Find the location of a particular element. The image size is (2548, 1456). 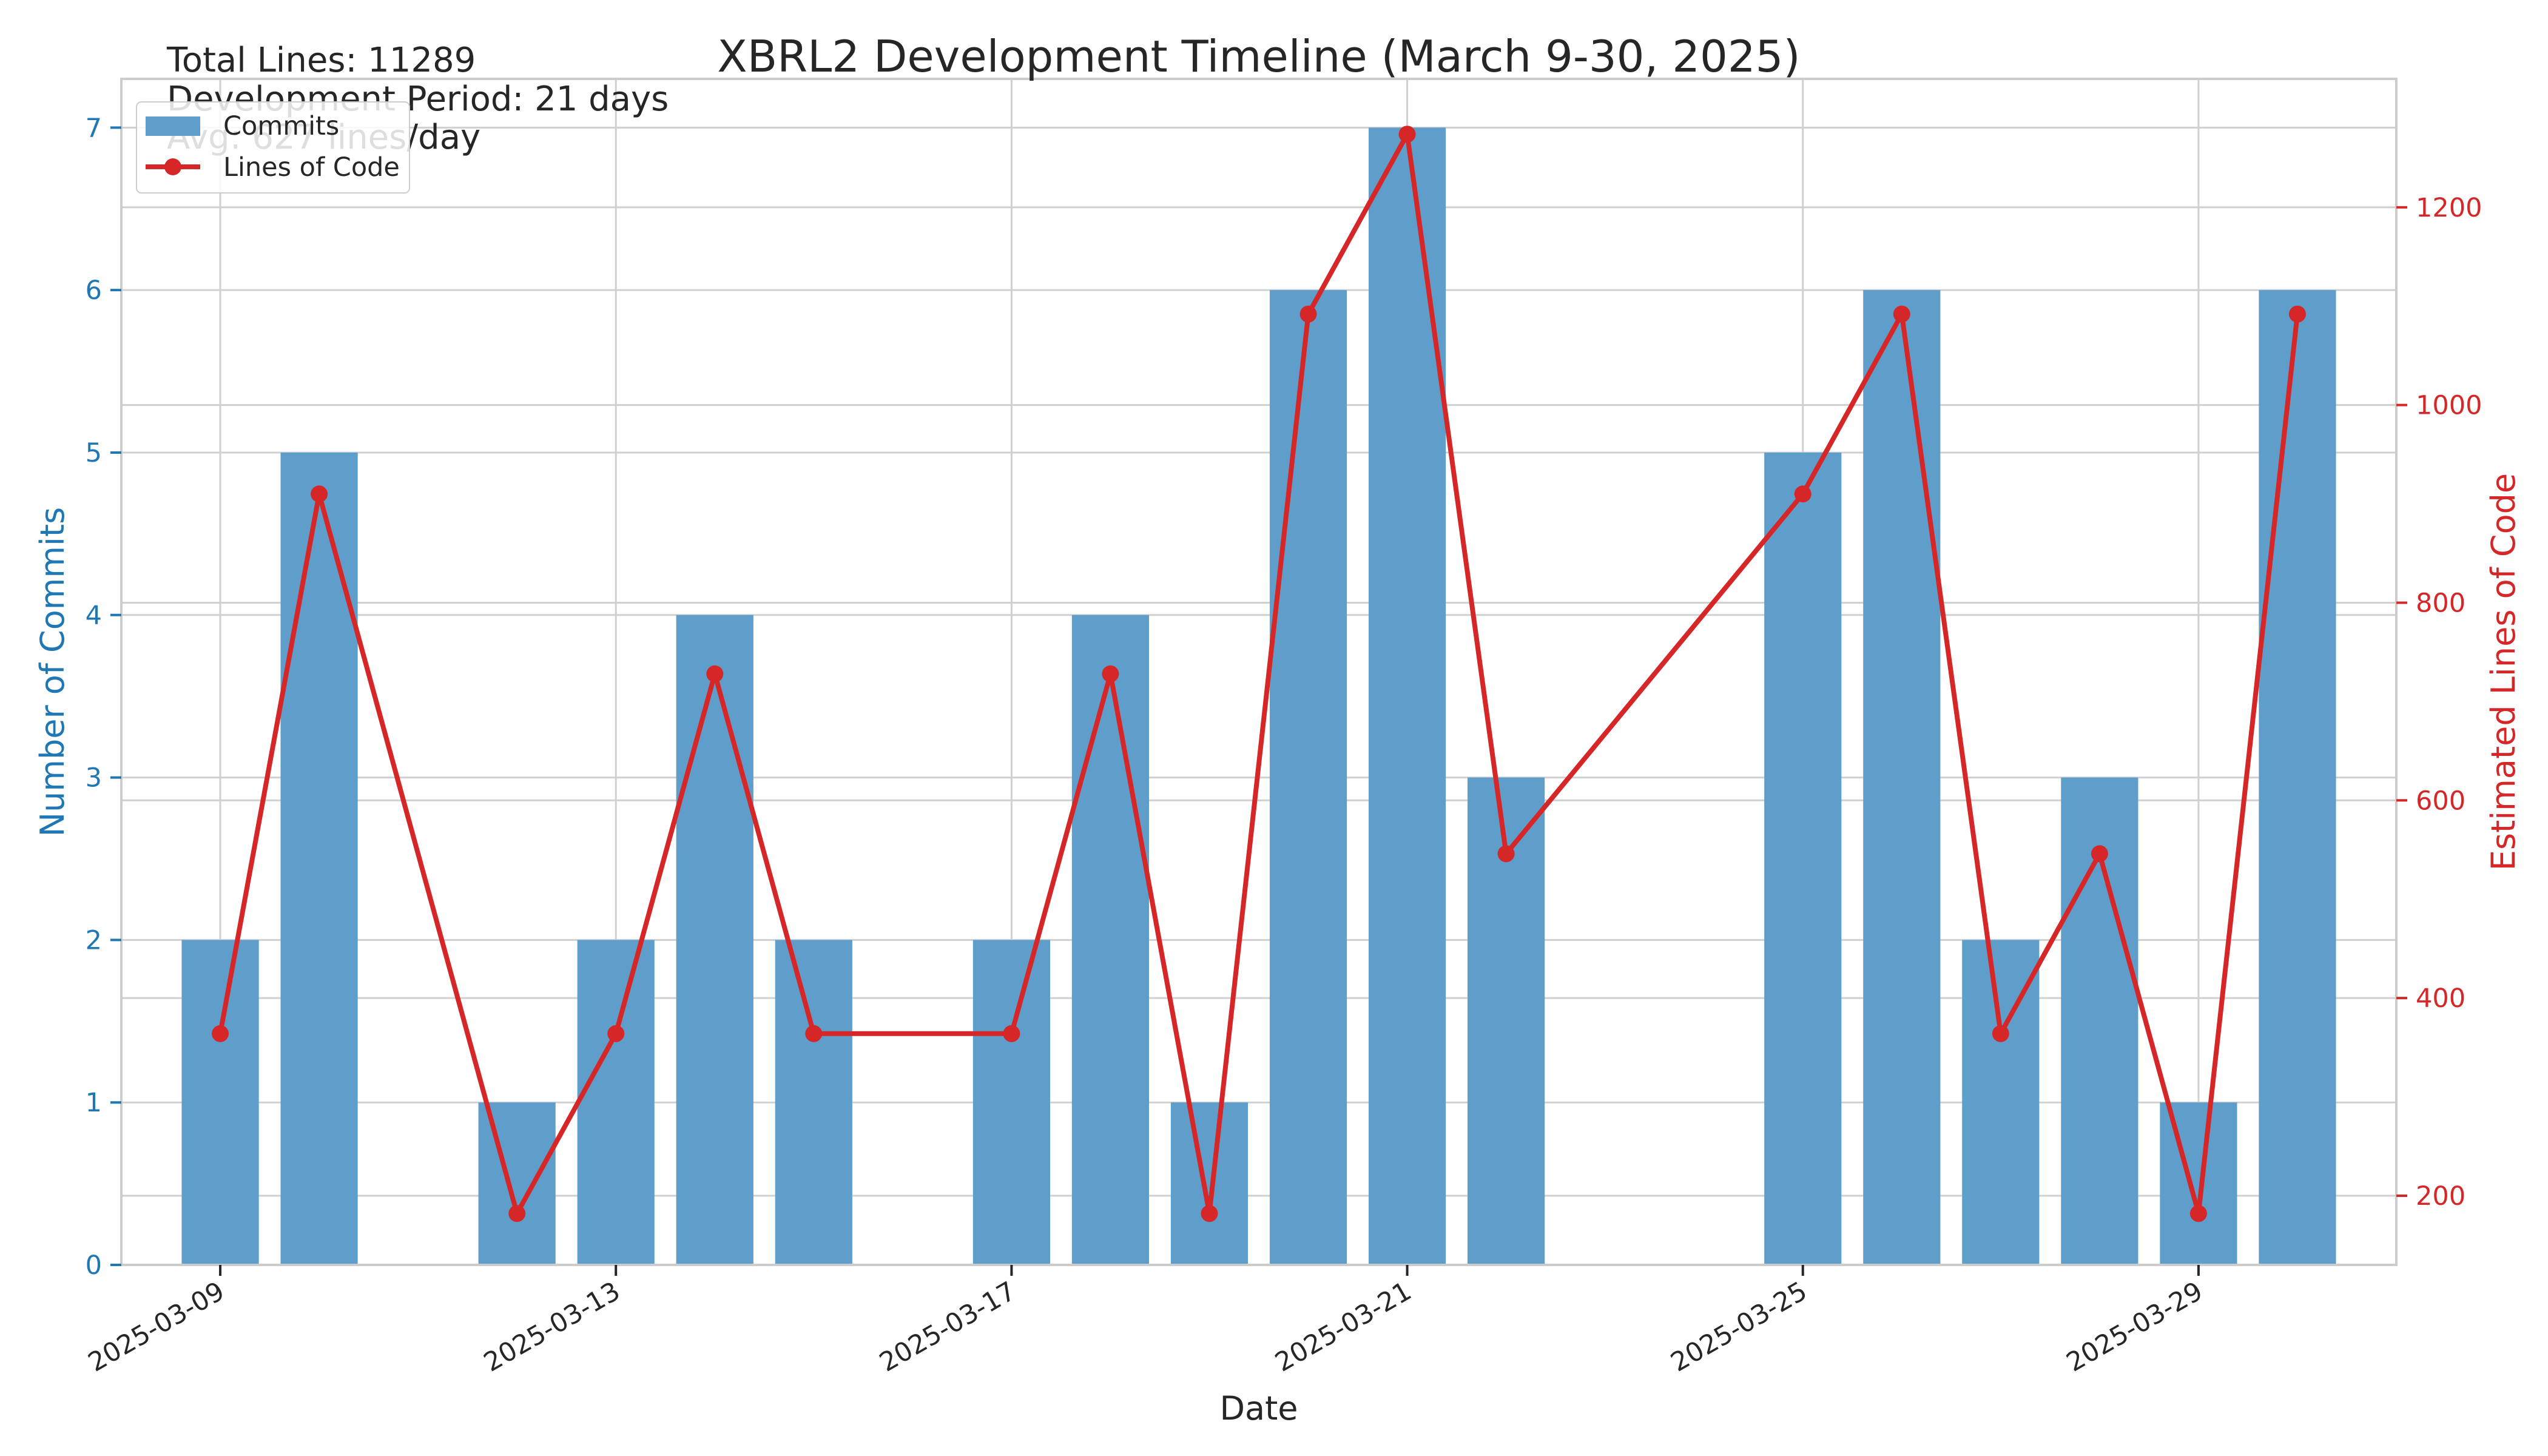

y-tick-label-right: 800 is located at coordinates (2440, 603).